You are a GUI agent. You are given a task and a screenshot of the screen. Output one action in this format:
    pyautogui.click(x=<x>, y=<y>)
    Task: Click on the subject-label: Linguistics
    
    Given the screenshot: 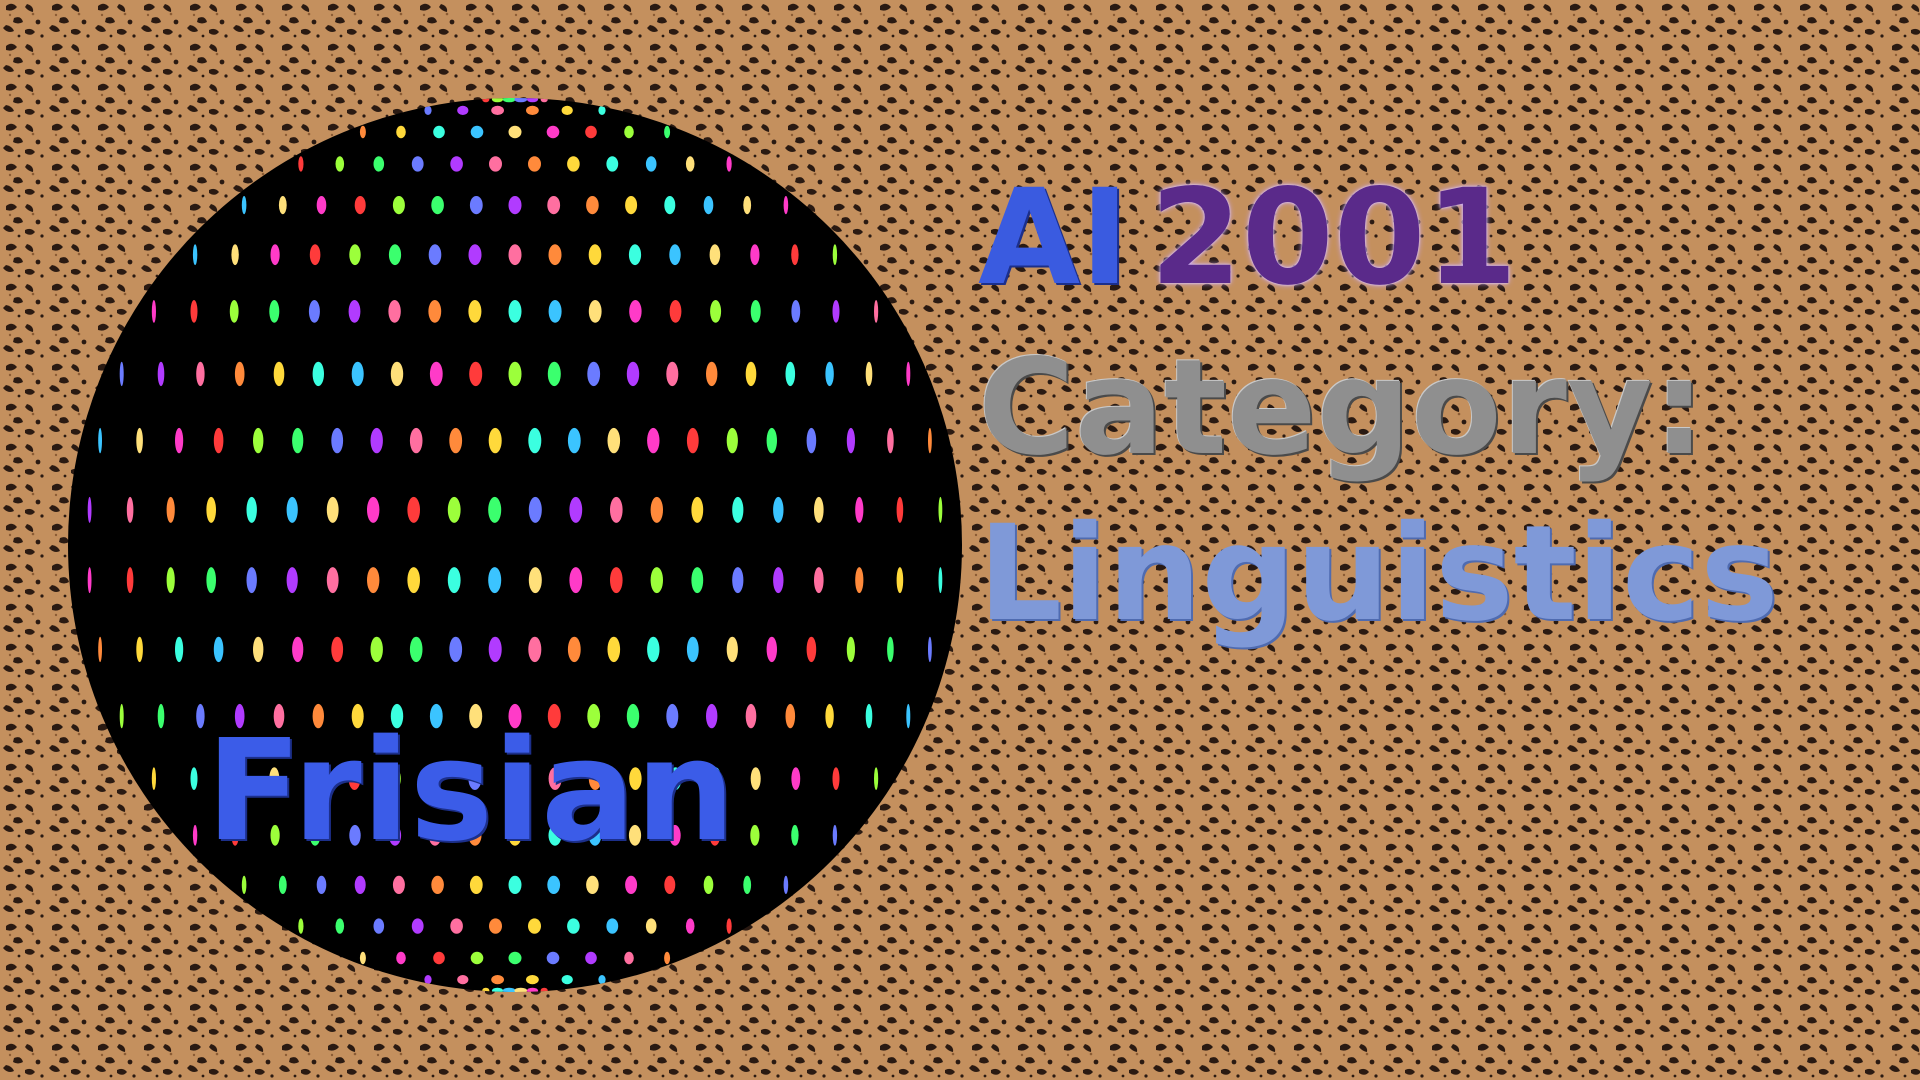 What is the action you would take?
    pyautogui.click(x=1378, y=574)
    